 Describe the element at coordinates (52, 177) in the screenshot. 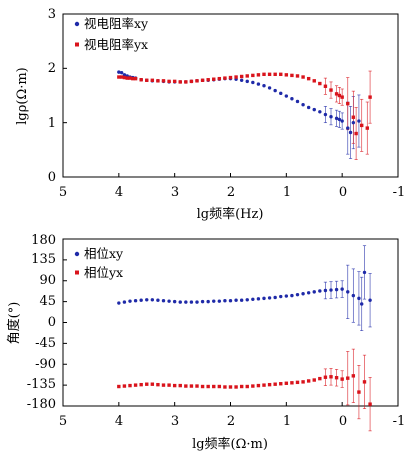

I see `resistivity-ytick-label: 0` at that location.